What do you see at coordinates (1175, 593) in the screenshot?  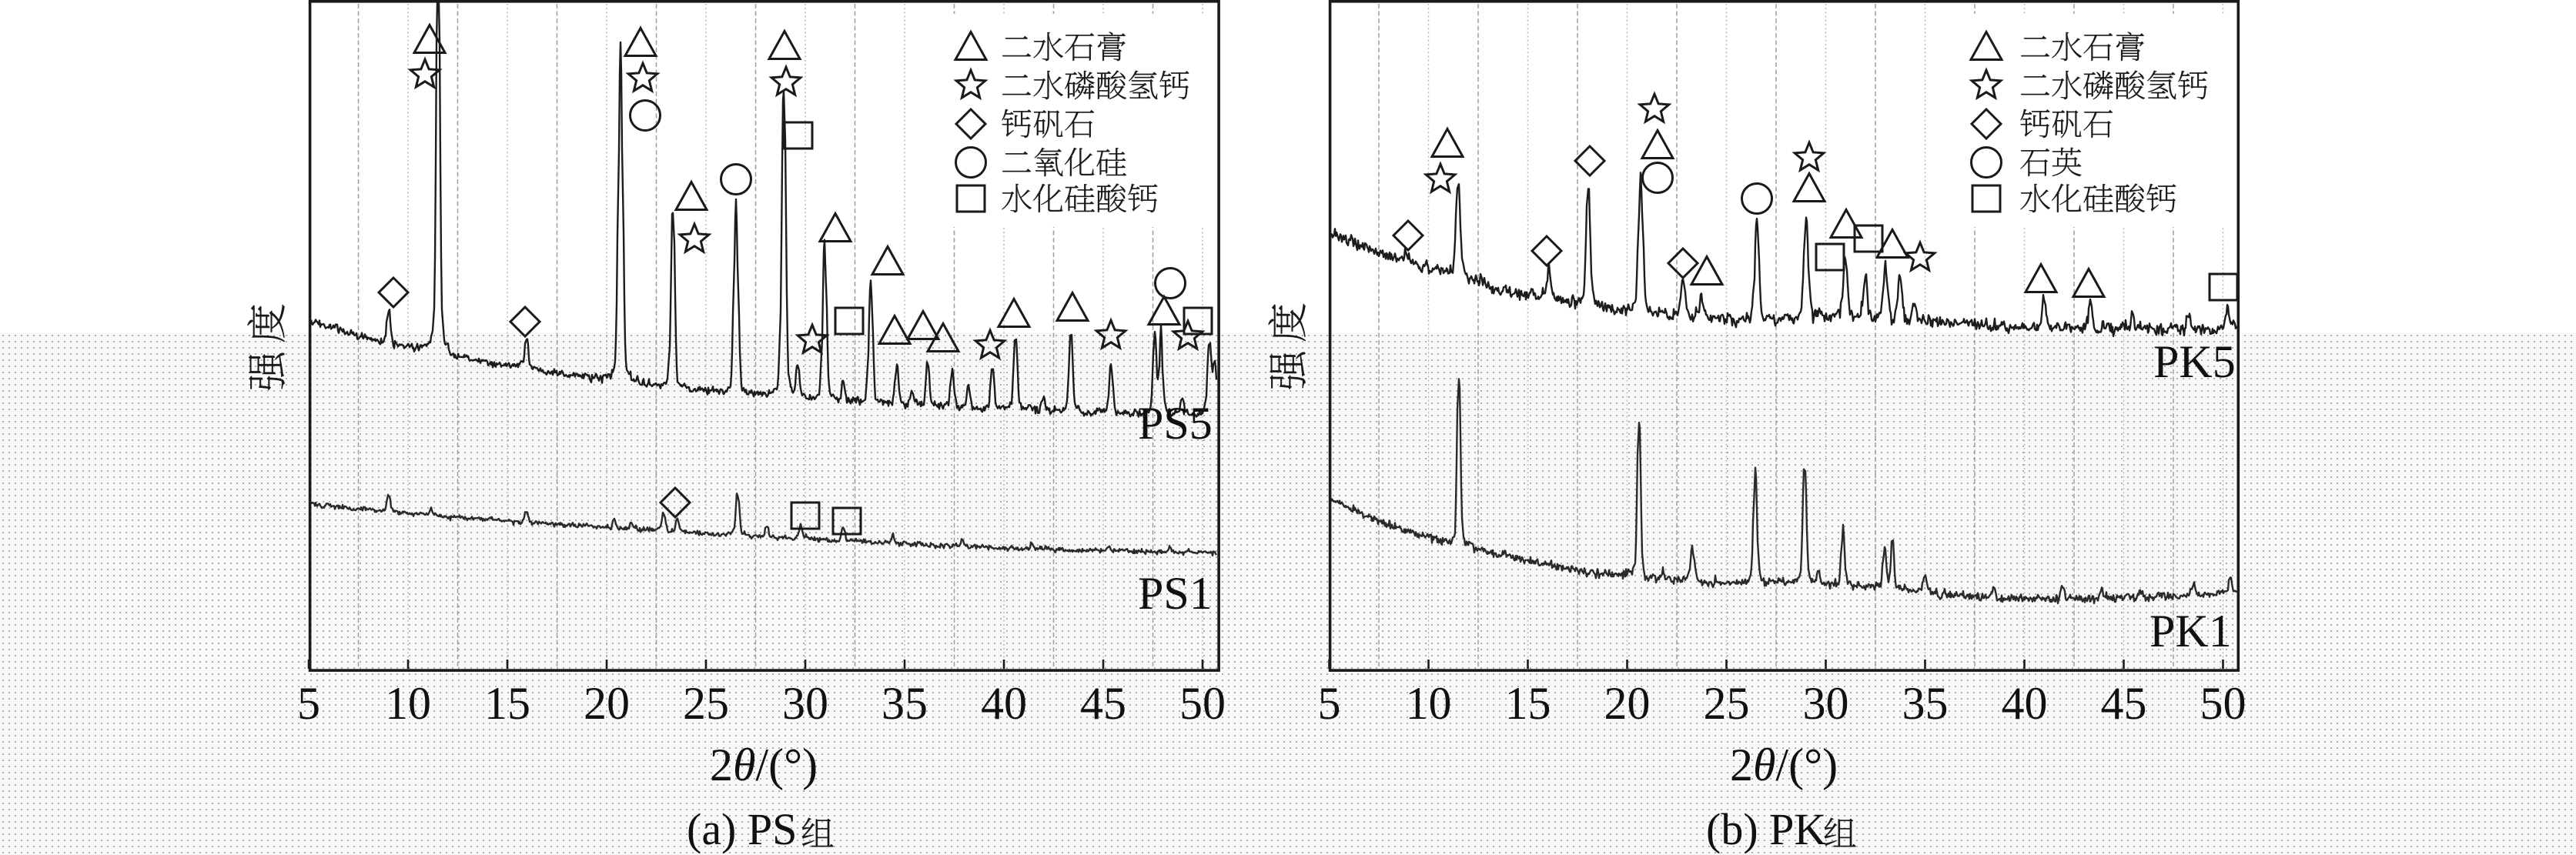 I see `svg-text: PS1` at bounding box center [1175, 593].